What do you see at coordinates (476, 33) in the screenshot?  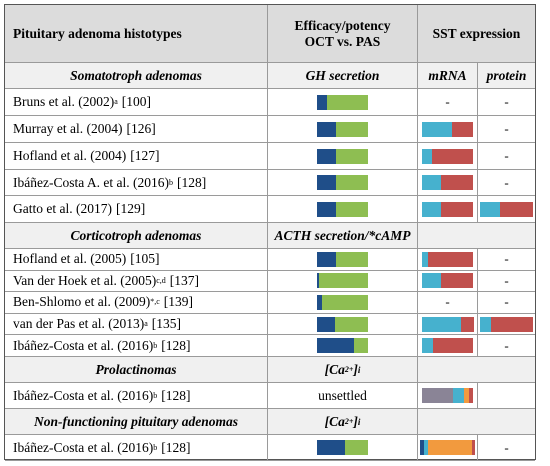 I see `header-sst-expression: SST expression` at bounding box center [476, 33].